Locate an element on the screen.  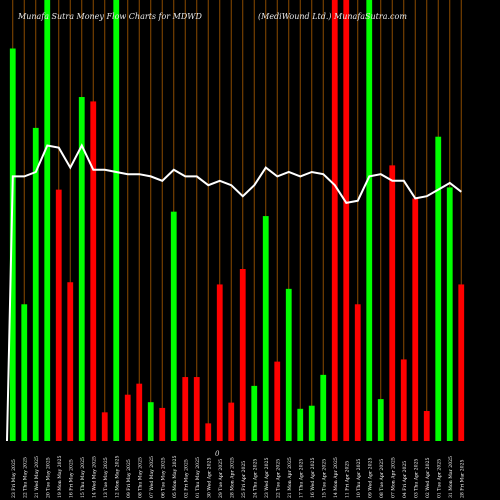
x-tick-label: 09 Wed Apr 2025 is located at coordinates (370, 478).